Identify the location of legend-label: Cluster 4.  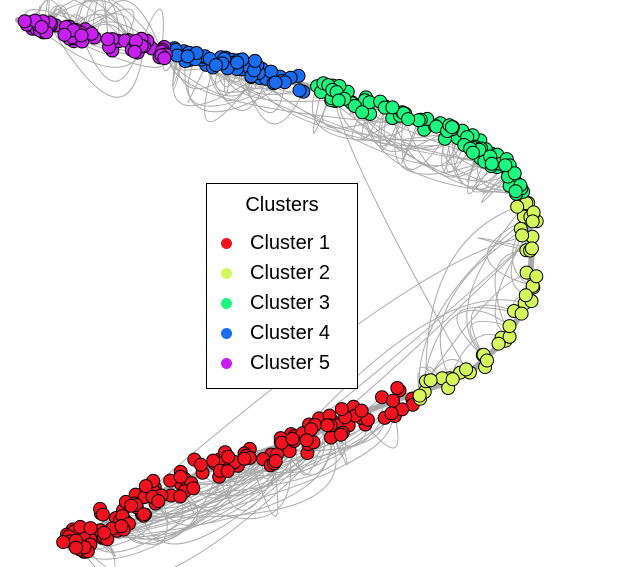
(290, 332).